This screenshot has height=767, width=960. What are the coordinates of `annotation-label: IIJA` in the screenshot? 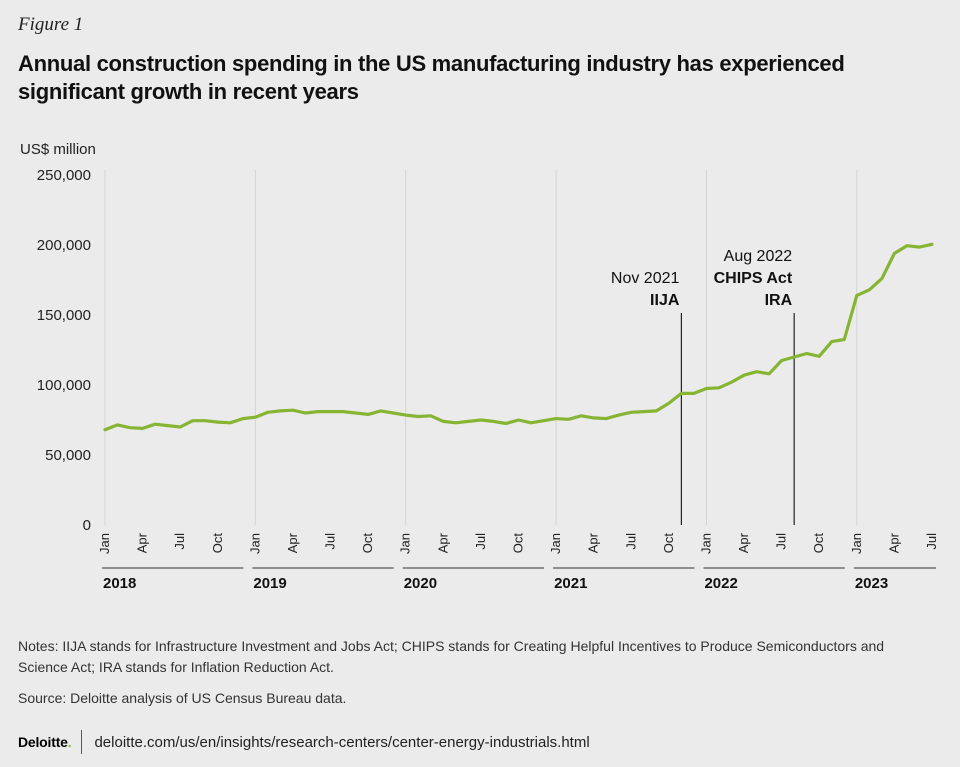 It's located at (665, 300).